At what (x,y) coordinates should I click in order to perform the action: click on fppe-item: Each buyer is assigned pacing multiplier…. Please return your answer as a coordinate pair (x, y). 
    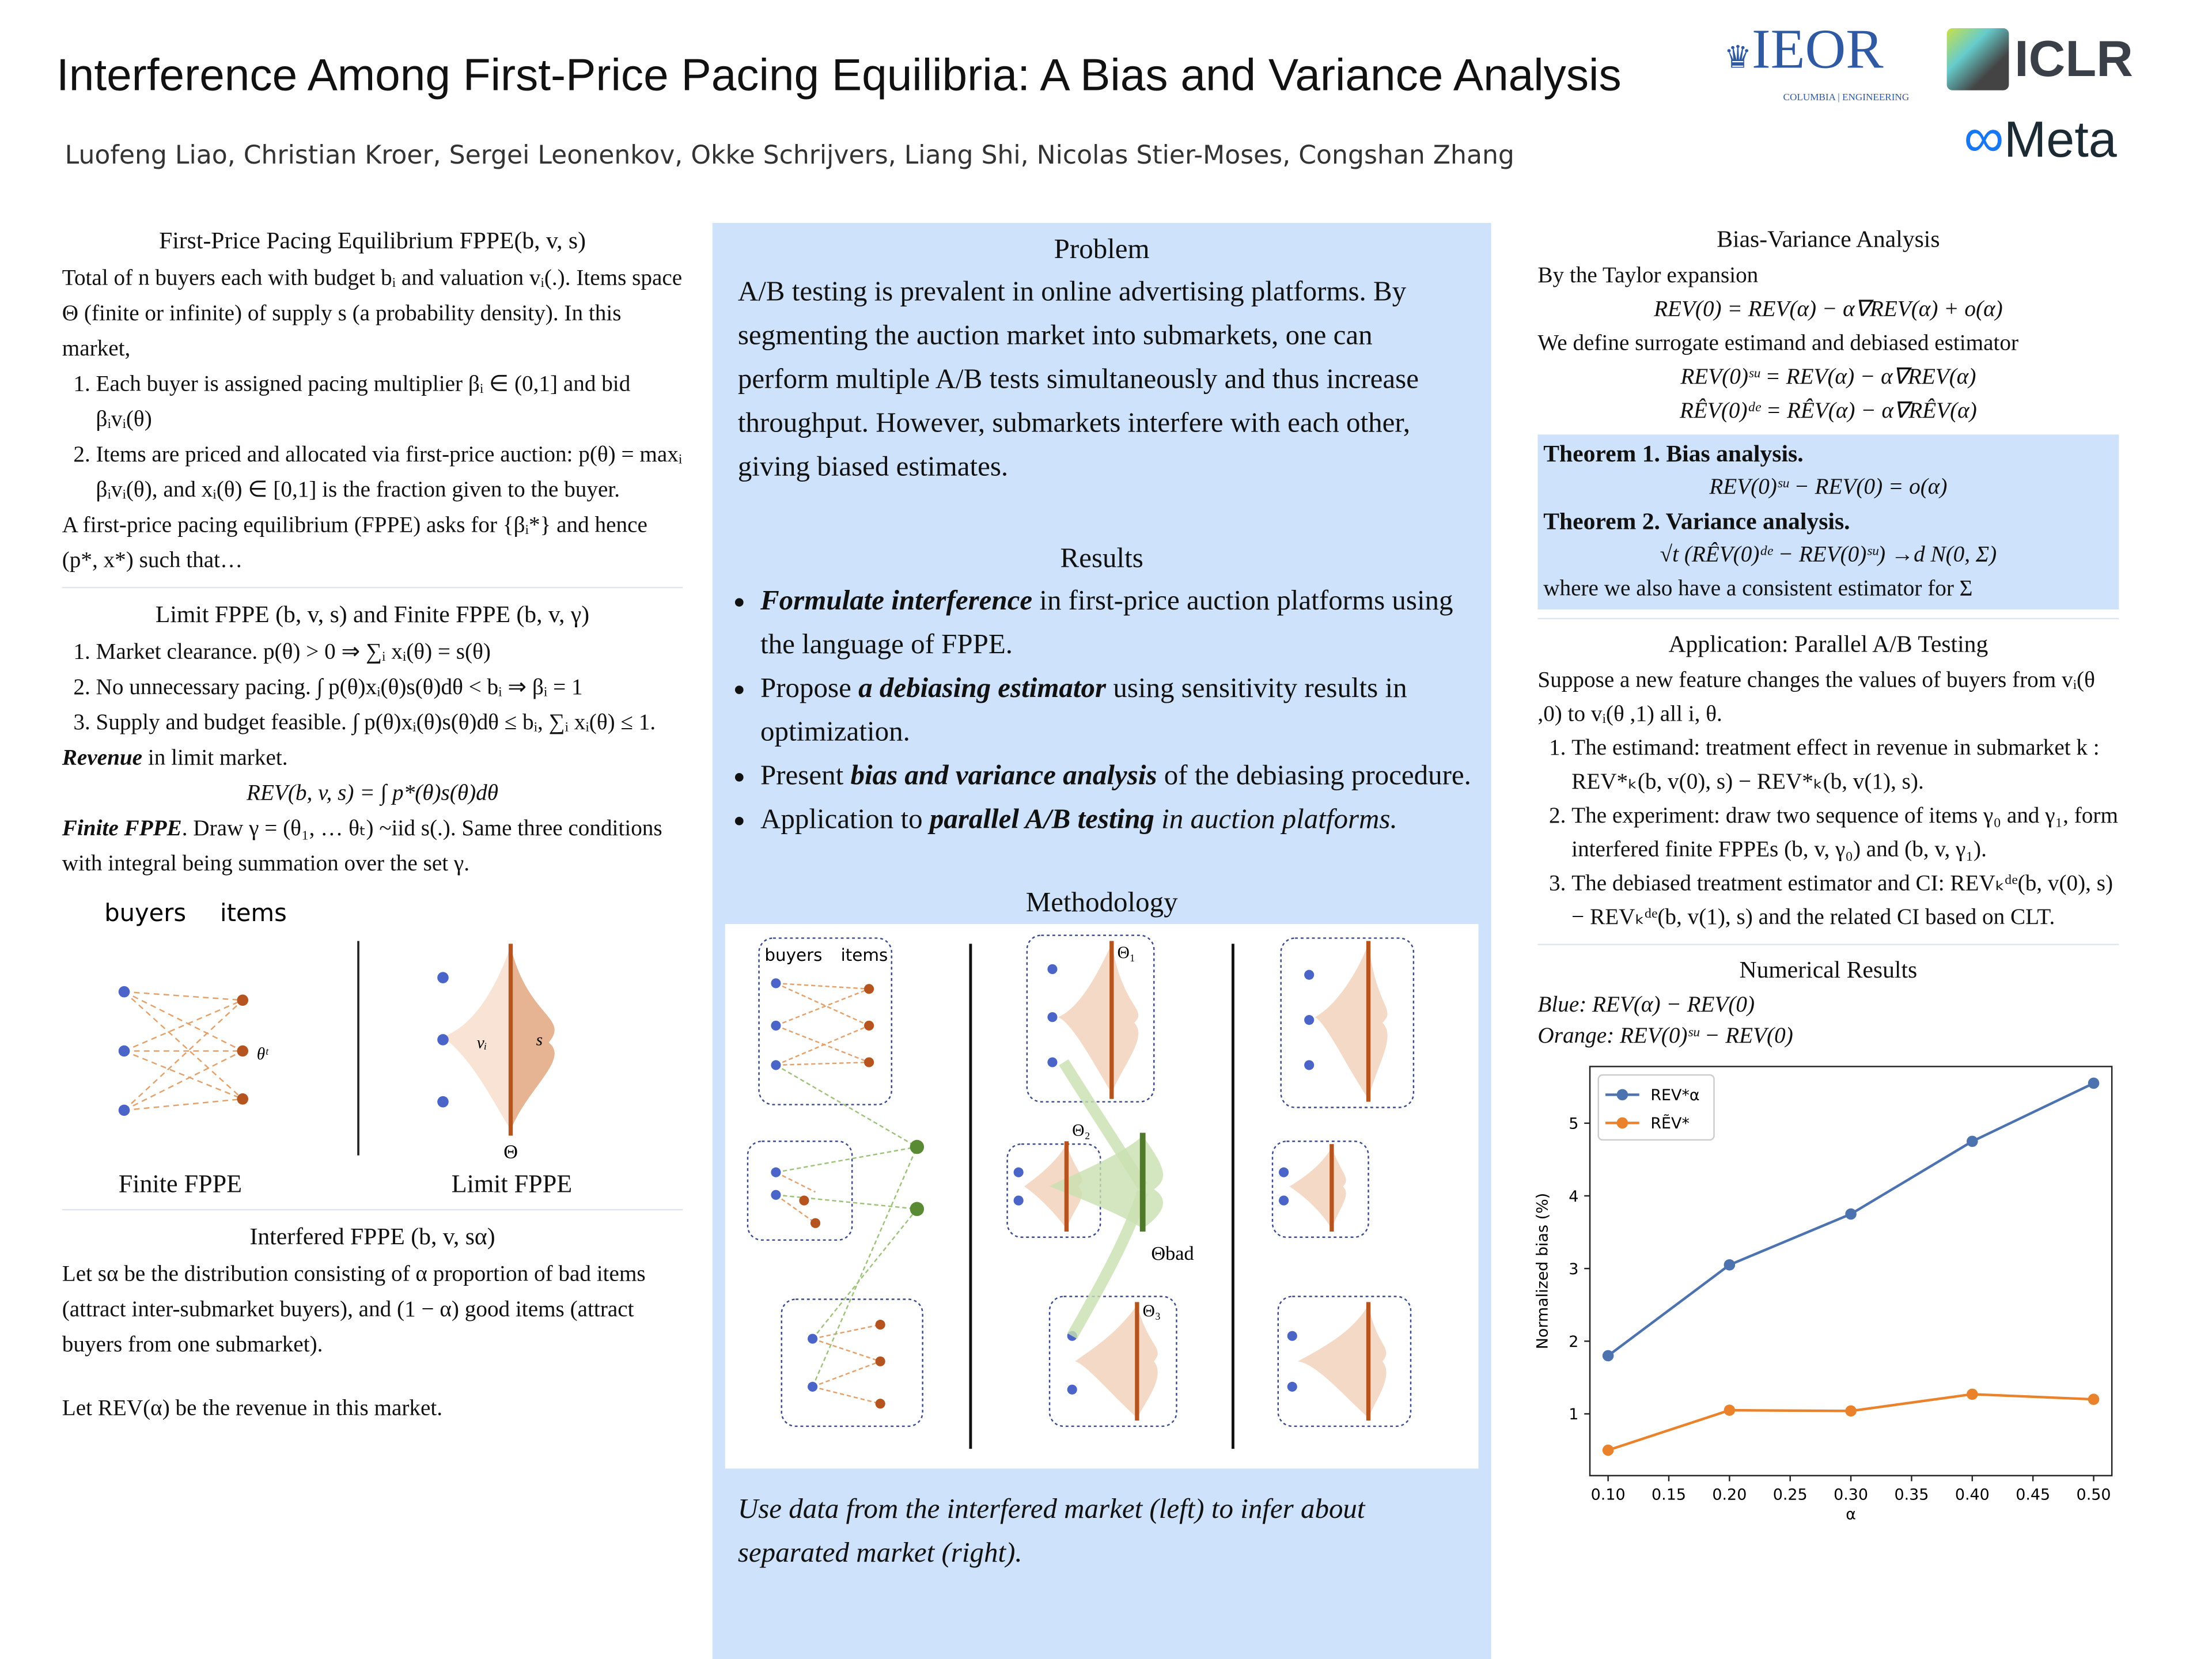
    Looking at the image, I should click on (389, 402).